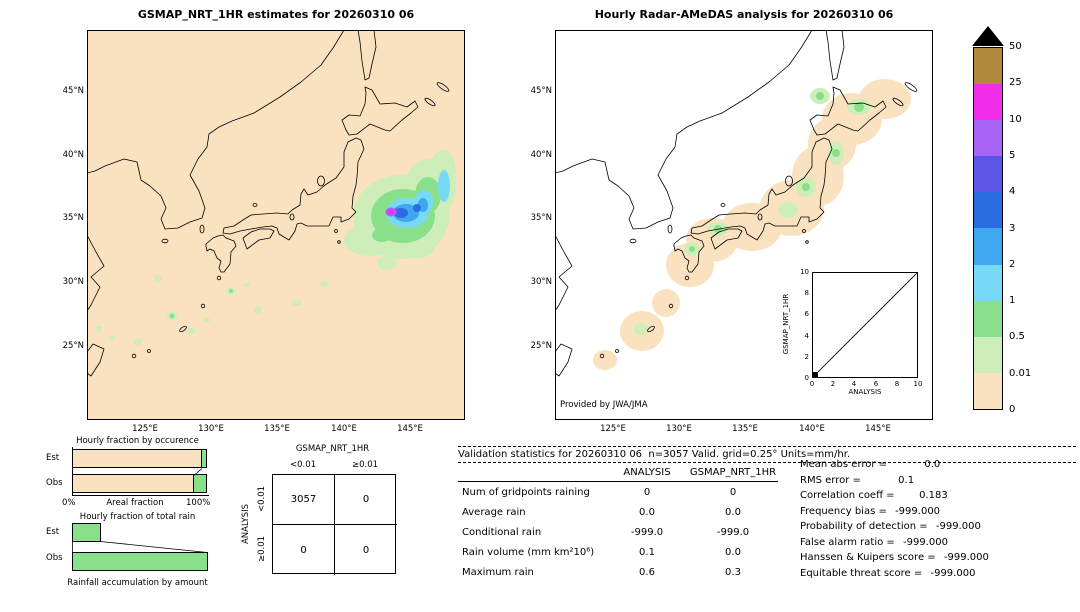 Image resolution: width=1080 pixels, height=612 pixels. What do you see at coordinates (137, 517) in the screenshot?
I see `totalrain-chart-title: Hourly fraction of total rain` at bounding box center [137, 517].